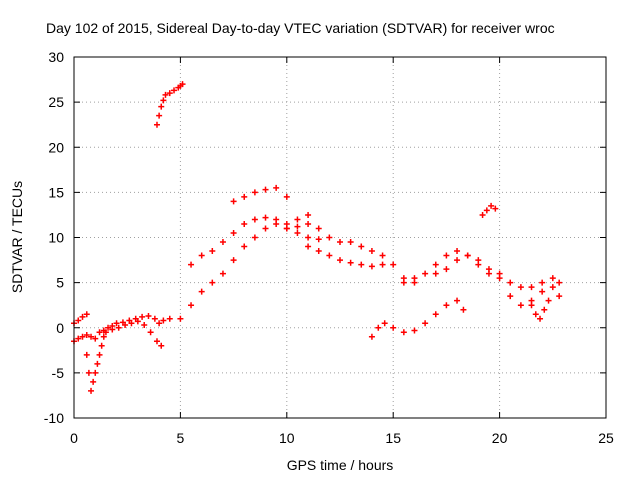 This screenshot has height=480, width=640. What do you see at coordinates (74, 438) in the screenshot?
I see `x-tick-label: 0` at bounding box center [74, 438].